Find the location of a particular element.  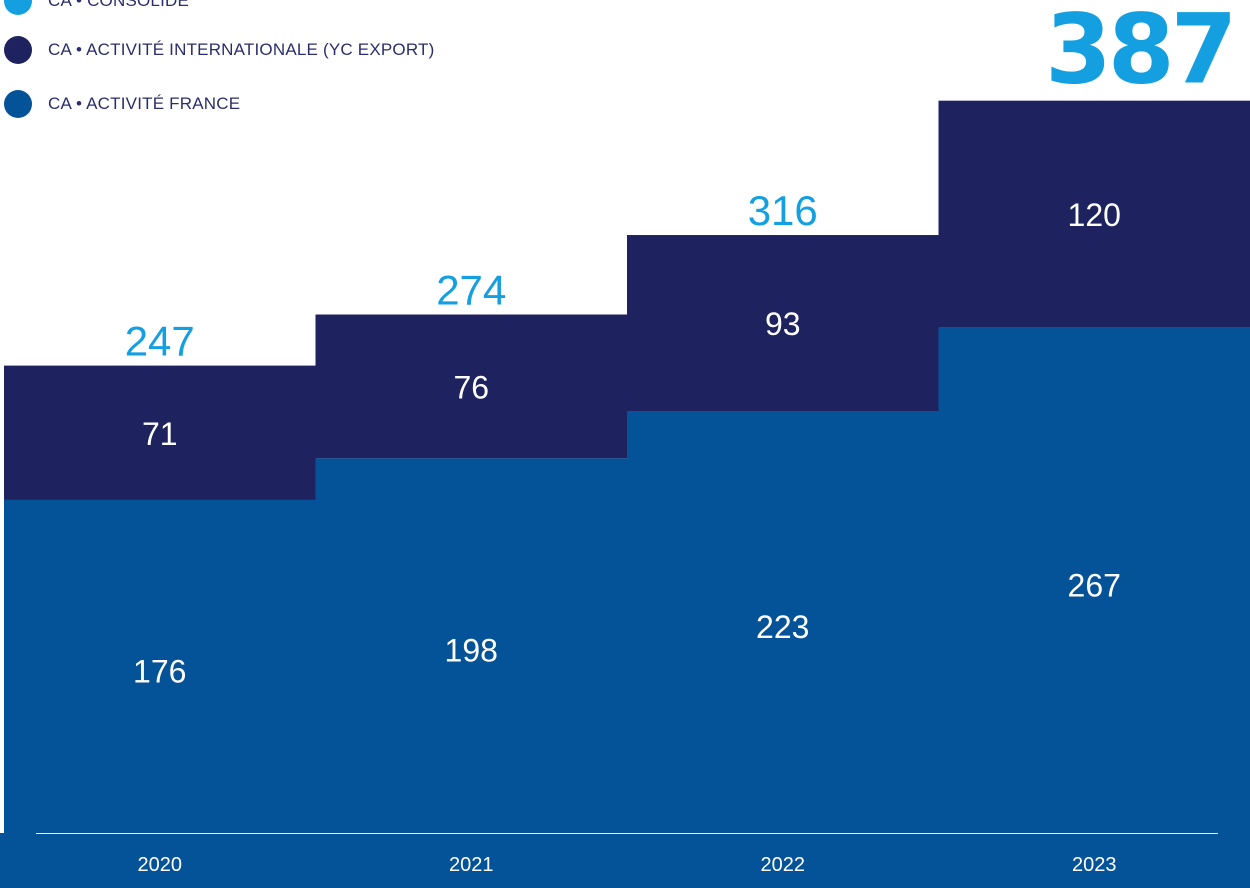

bar-international-2021 is located at coordinates (471, 386).